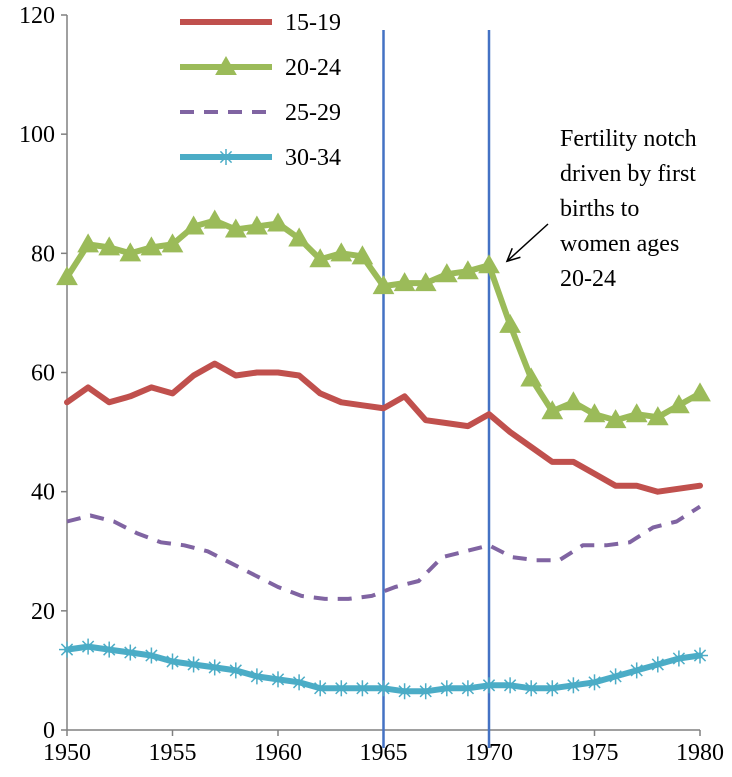  Describe the element at coordinates (628, 139) in the screenshot. I see `annotation-line: Fertility notch` at that location.